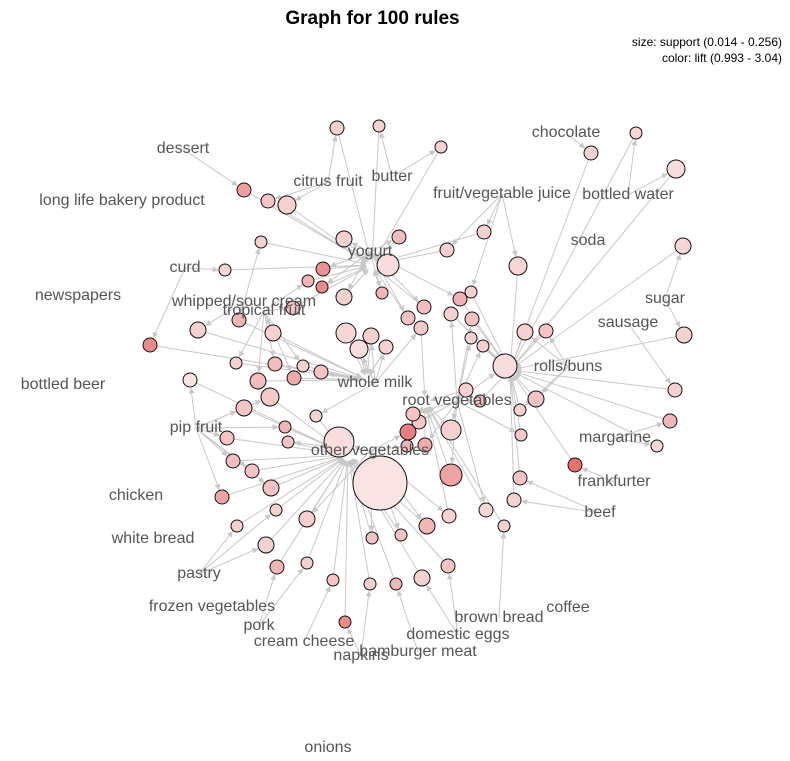  What do you see at coordinates (600, 512) in the screenshot?
I see `item-label-beef: beef` at bounding box center [600, 512].